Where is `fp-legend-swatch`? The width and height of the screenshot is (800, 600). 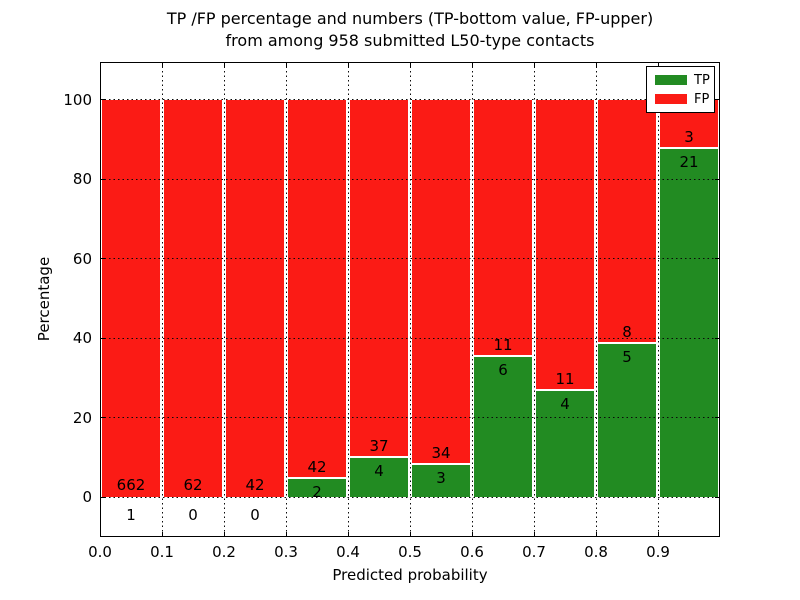
fp-legend-swatch is located at coordinates (671, 99).